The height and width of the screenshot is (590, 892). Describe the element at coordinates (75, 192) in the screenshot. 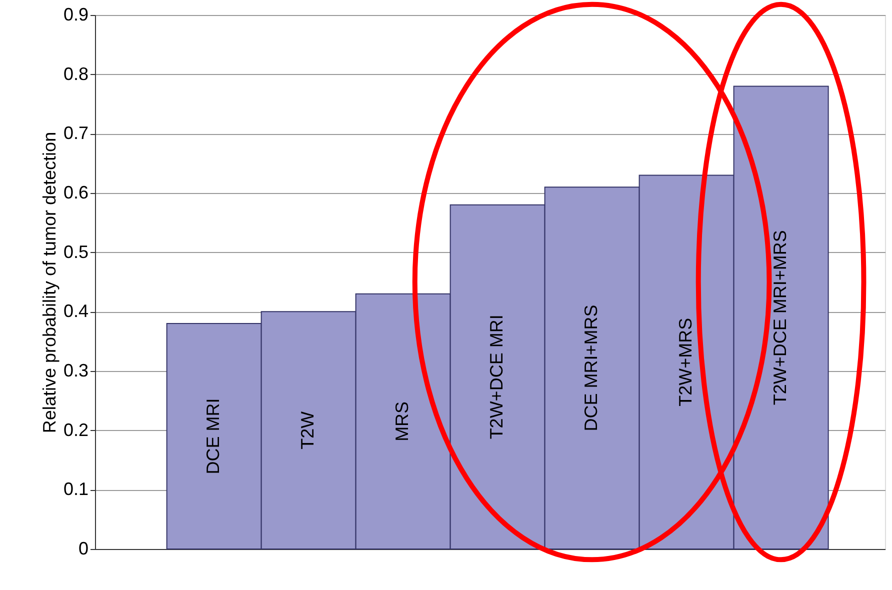

I see `y-tick-label: 0.6` at that location.